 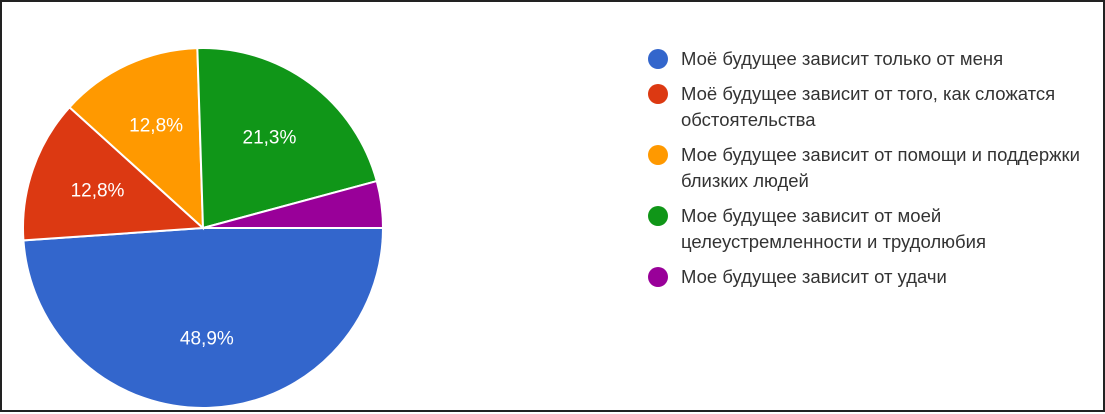 What do you see at coordinates (842, 58) in the screenshot?
I see `legend-label: Моё будущее зависит только от меня` at bounding box center [842, 58].